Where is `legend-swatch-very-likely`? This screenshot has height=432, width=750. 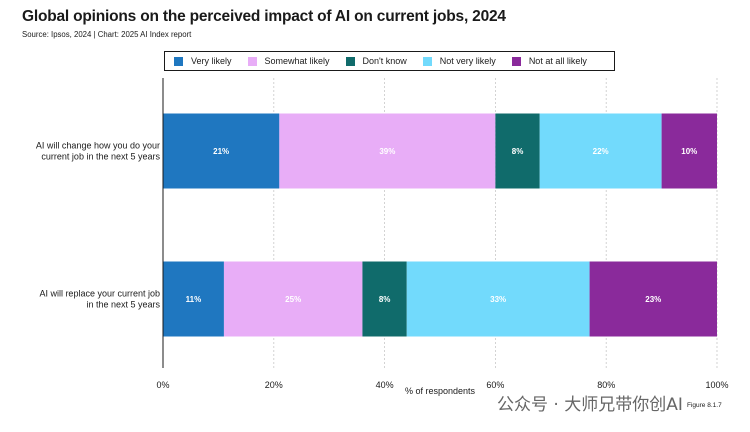 legend-swatch-very-likely is located at coordinates (178, 61).